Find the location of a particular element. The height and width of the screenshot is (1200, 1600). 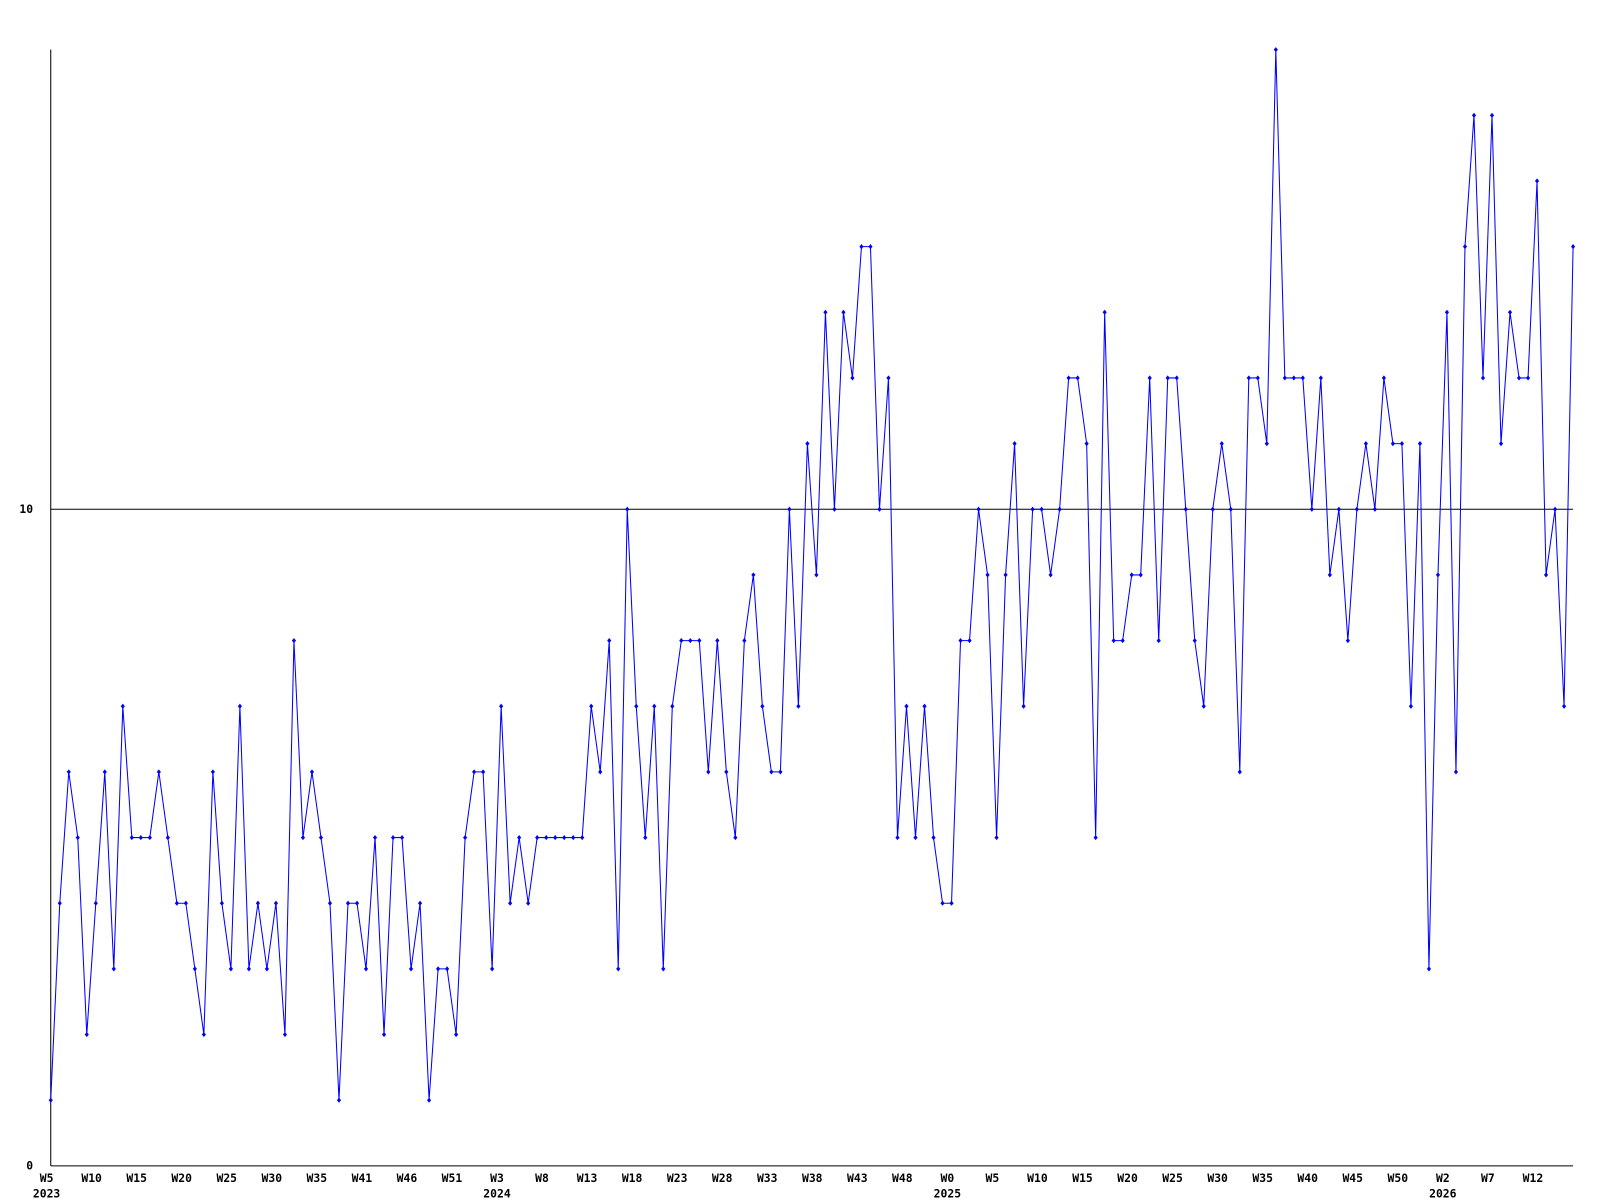

x-tick-label: W25 is located at coordinates (1172, 1178).